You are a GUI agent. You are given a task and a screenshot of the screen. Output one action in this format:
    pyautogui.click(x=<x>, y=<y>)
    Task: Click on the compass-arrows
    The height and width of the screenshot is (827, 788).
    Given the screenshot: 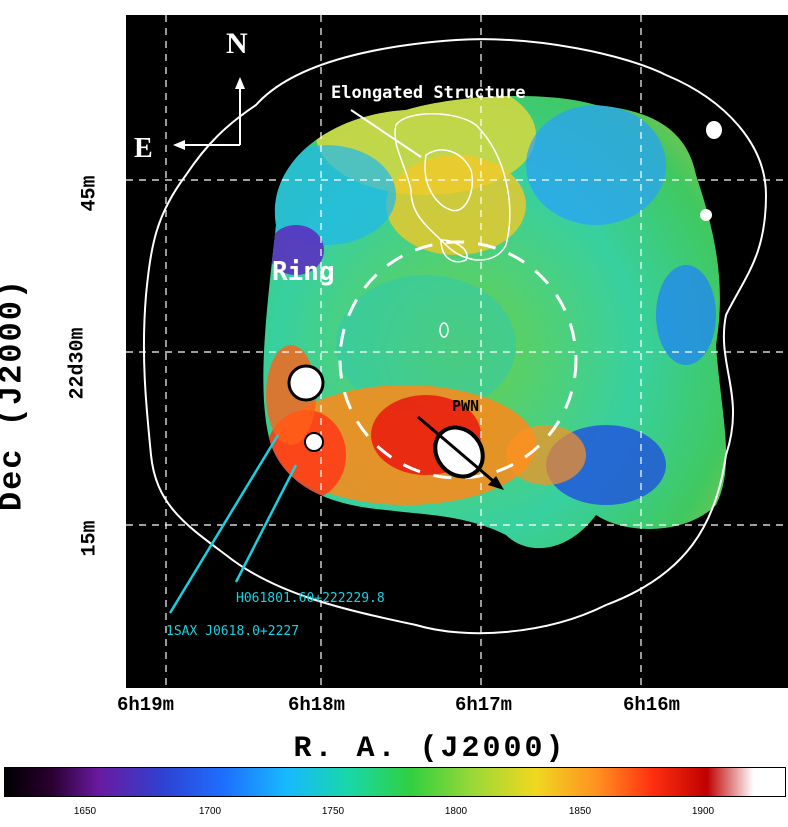 What is the action you would take?
    pyautogui.click(x=209, y=113)
    